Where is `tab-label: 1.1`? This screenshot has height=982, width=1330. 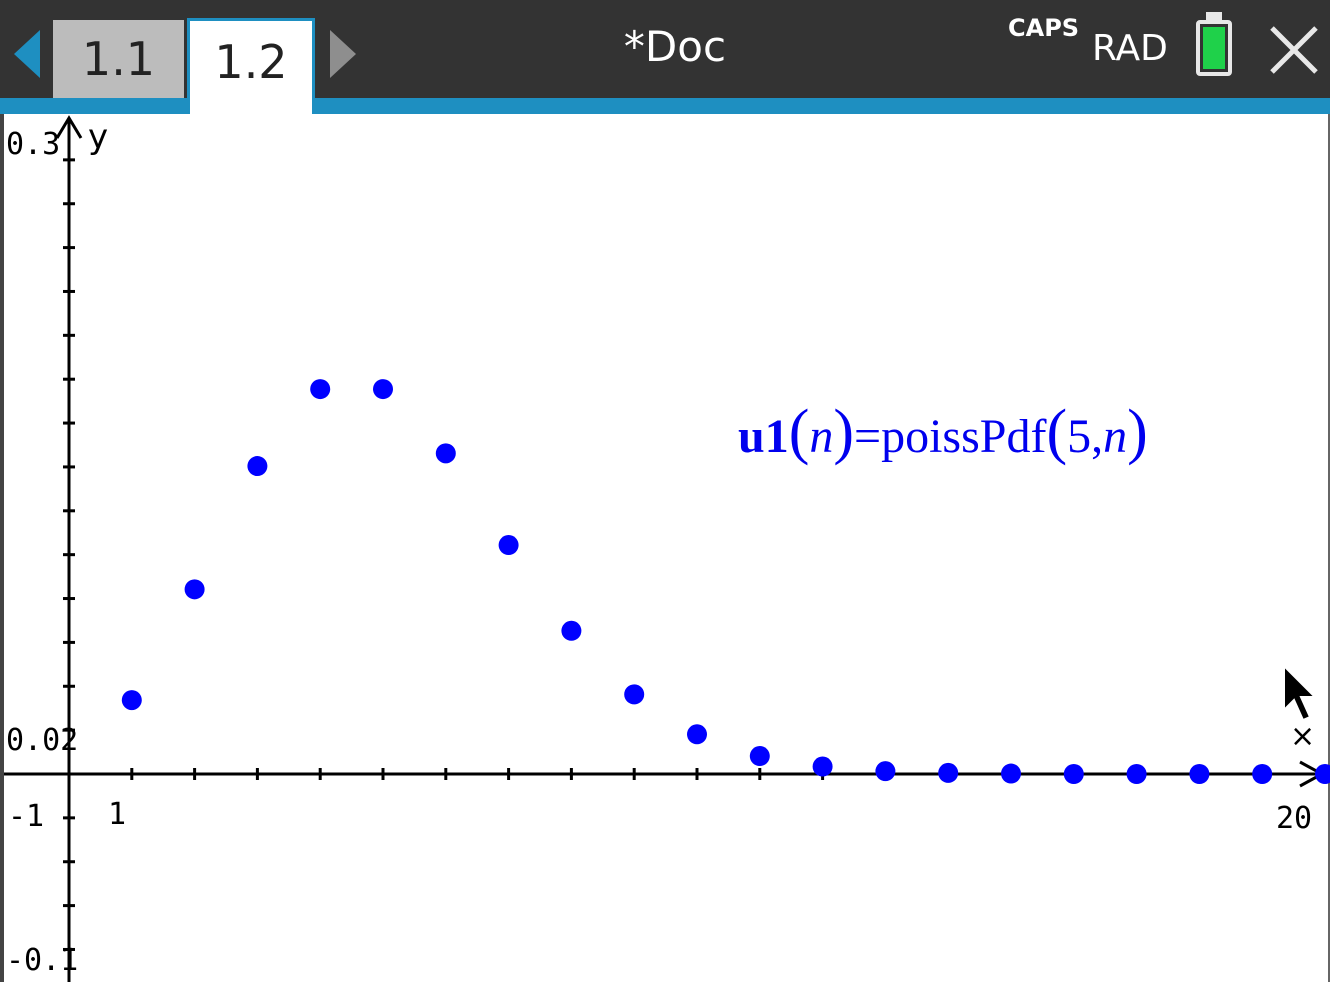 tab-label: 1.1 is located at coordinates (118, 59).